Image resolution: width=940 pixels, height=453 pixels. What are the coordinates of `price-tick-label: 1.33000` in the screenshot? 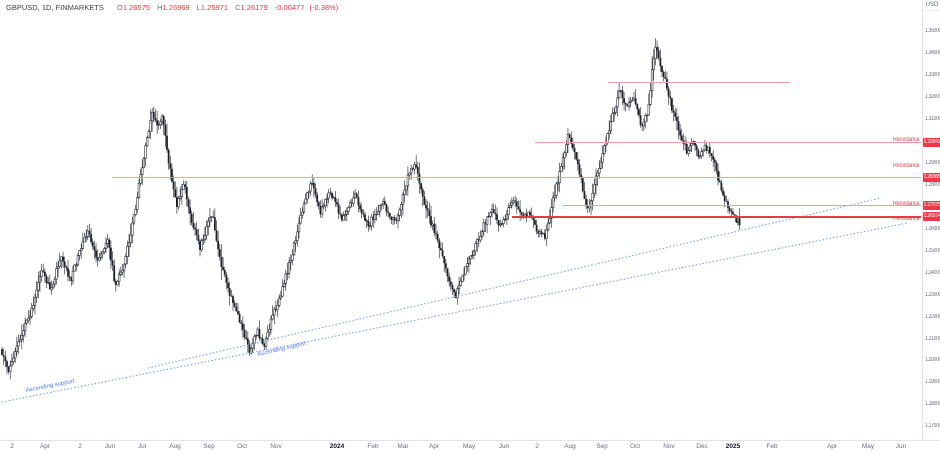 It's located at (932, 75).